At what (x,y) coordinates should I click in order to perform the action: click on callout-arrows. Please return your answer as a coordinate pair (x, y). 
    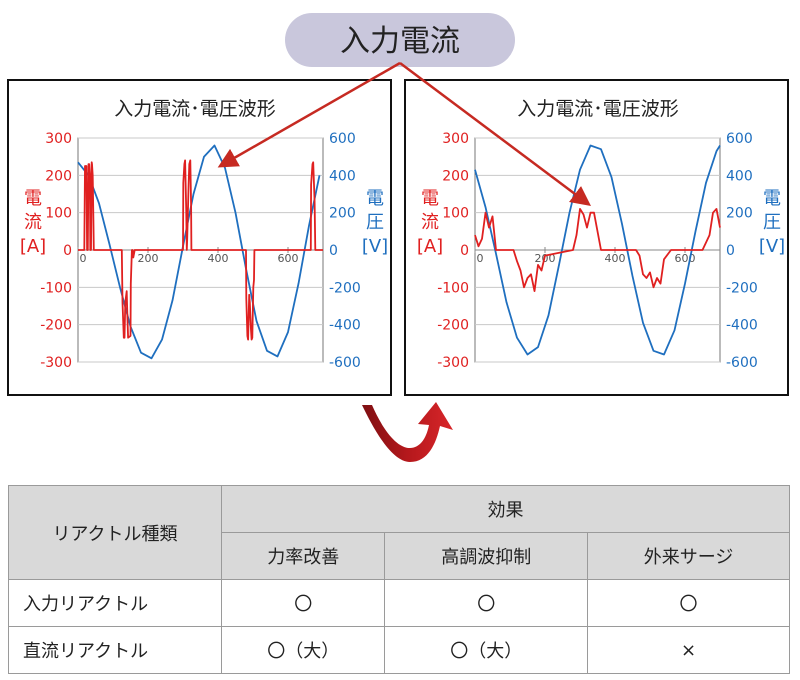
    Looking at the image, I should click on (404, 133).